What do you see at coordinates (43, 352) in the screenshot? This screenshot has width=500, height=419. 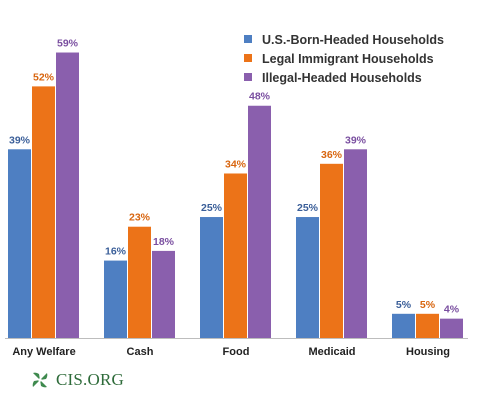 I see `x-tick-any-welfare: Any Welfare` at bounding box center [43, 352].